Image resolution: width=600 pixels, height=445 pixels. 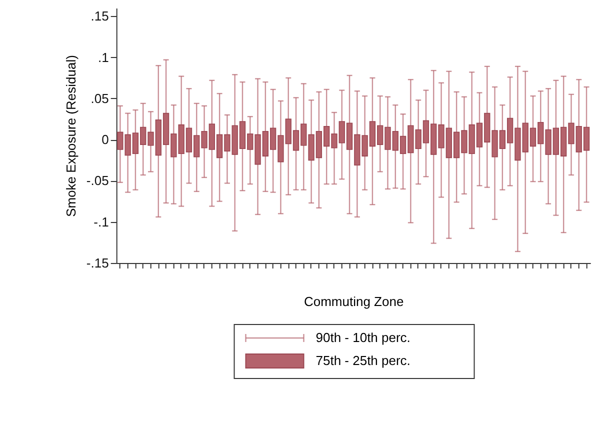 I want to click on y-tick-label: -.1, so click(x=101, y=222).